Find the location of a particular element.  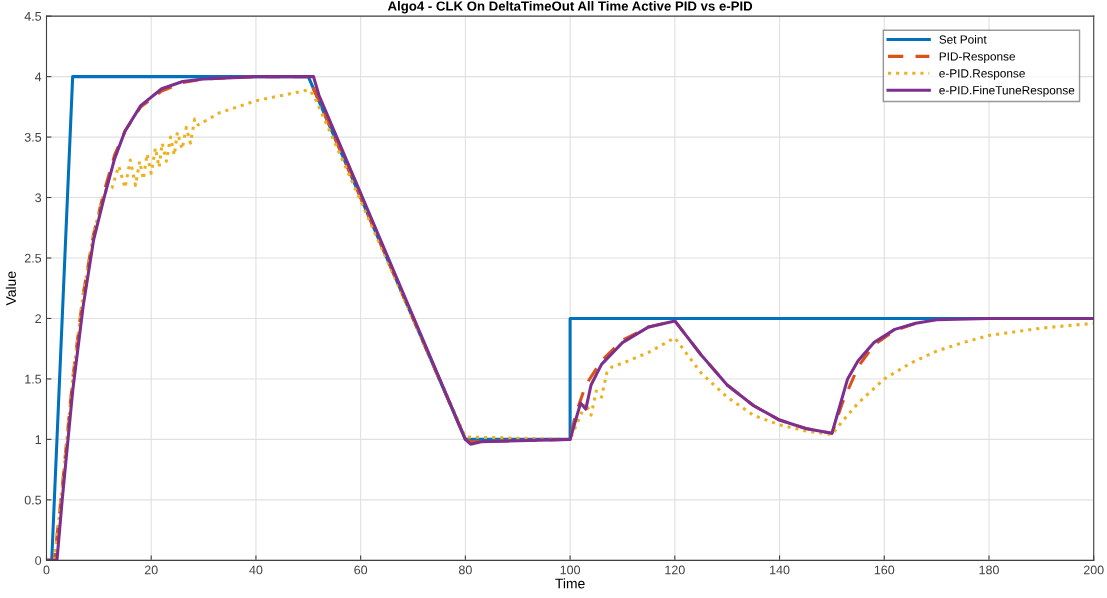

y-tick-label: 3.5 is located at coordinates (33, 137).